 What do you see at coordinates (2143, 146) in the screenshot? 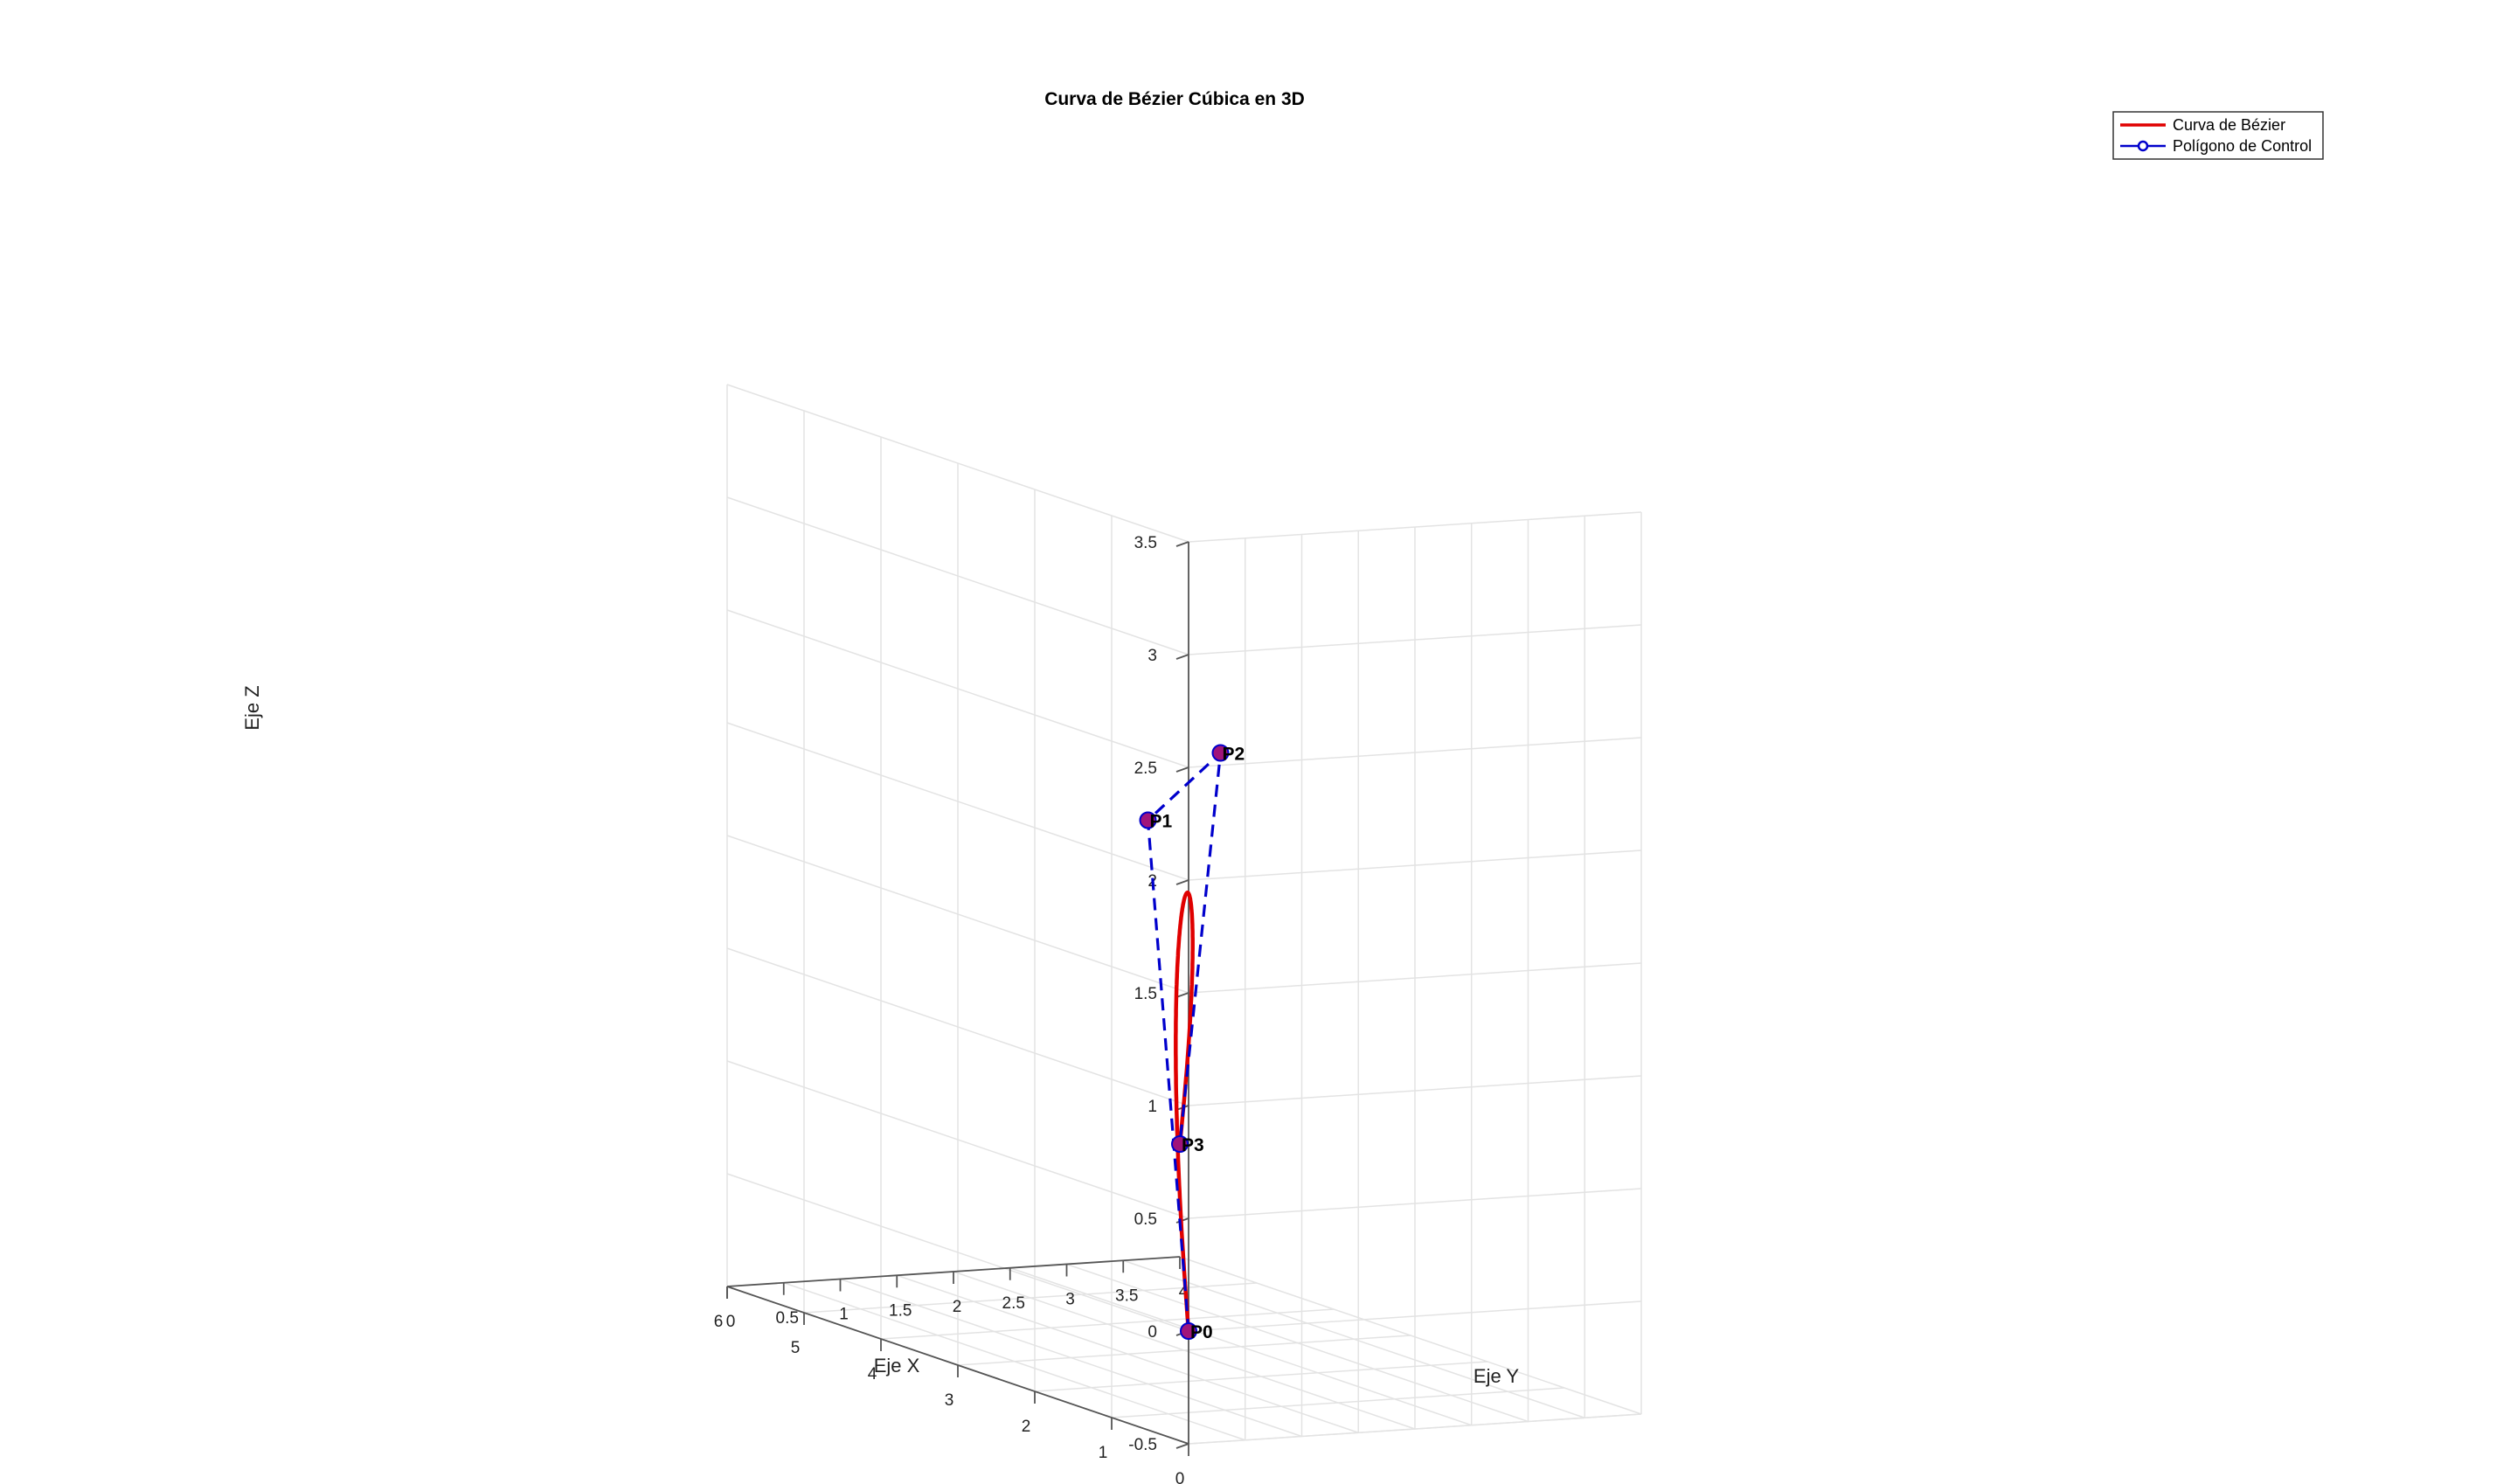
I see `legend-marker-control` at bounding box center [2143, 146].